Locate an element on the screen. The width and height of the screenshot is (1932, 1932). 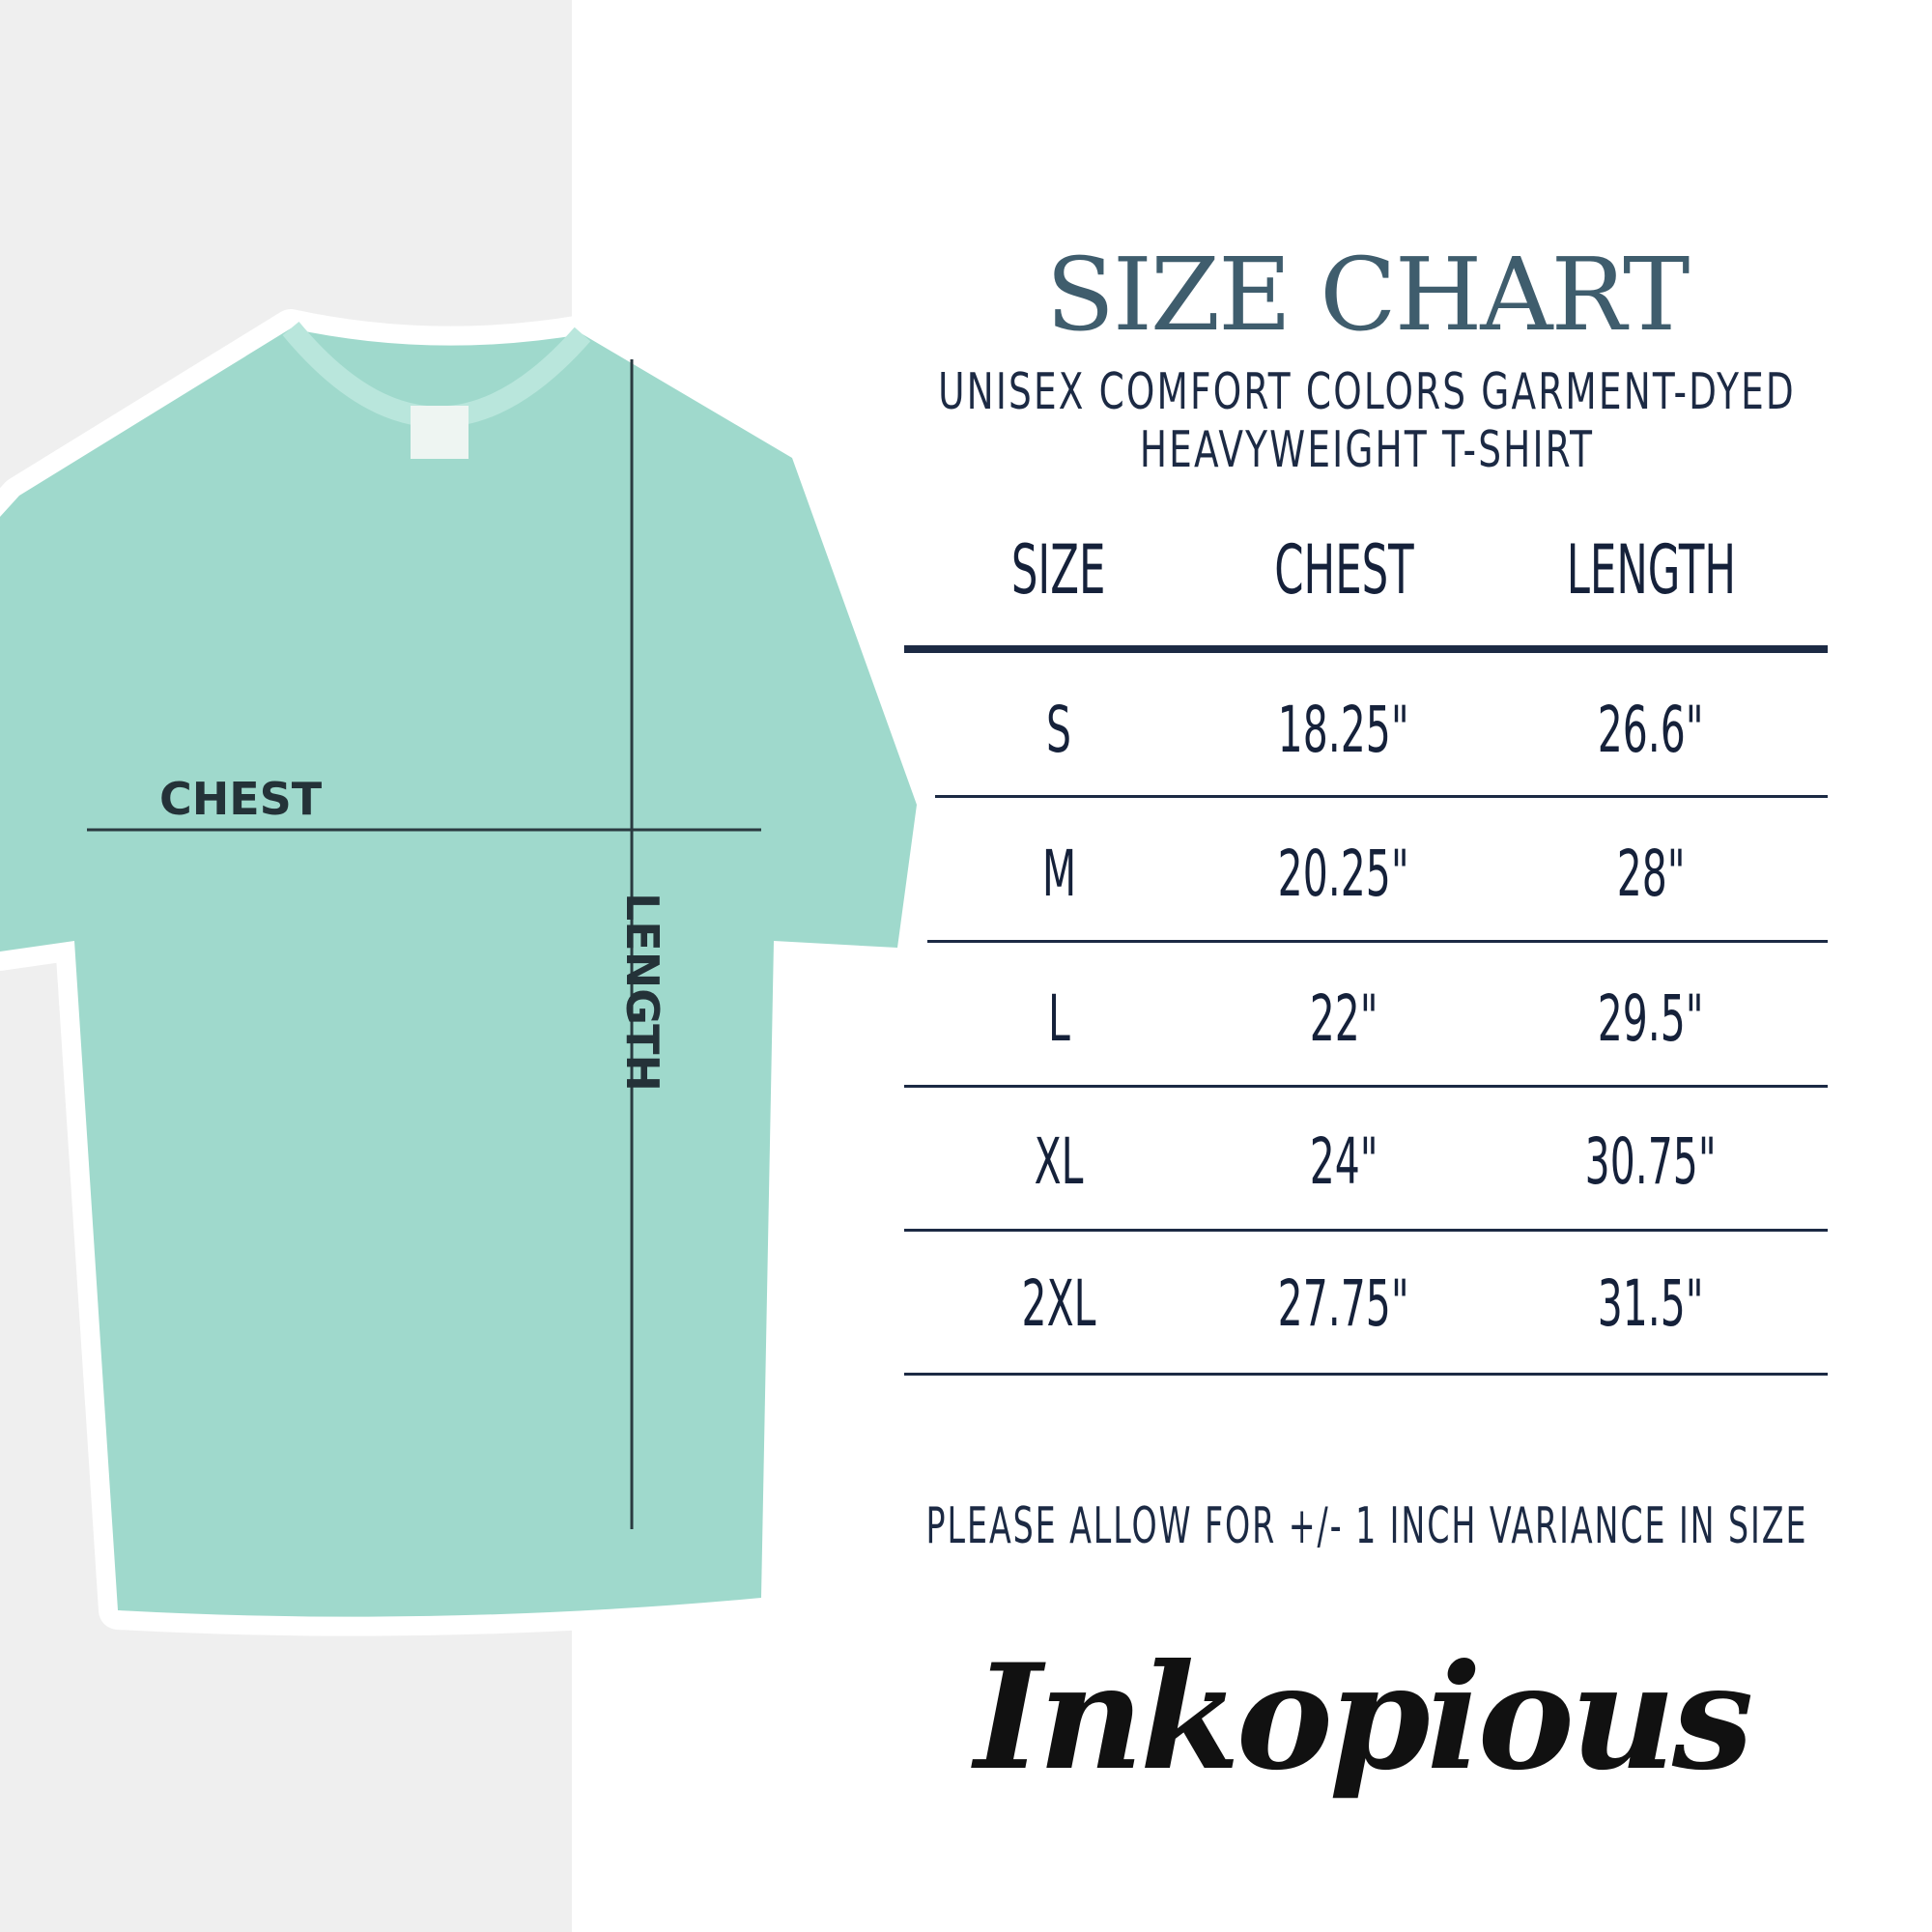
header-size: SIZE is located at coordinates (1058, 570).